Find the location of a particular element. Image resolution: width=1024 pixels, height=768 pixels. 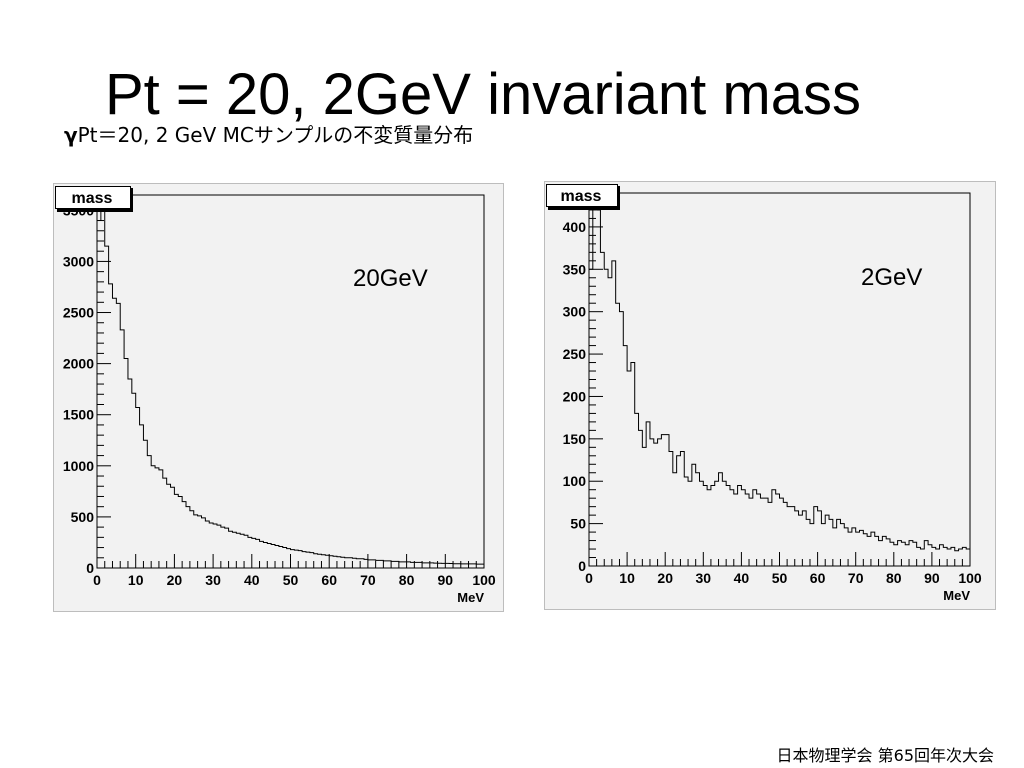

y-tick-label: 200 is located at coordinates (575, 396).